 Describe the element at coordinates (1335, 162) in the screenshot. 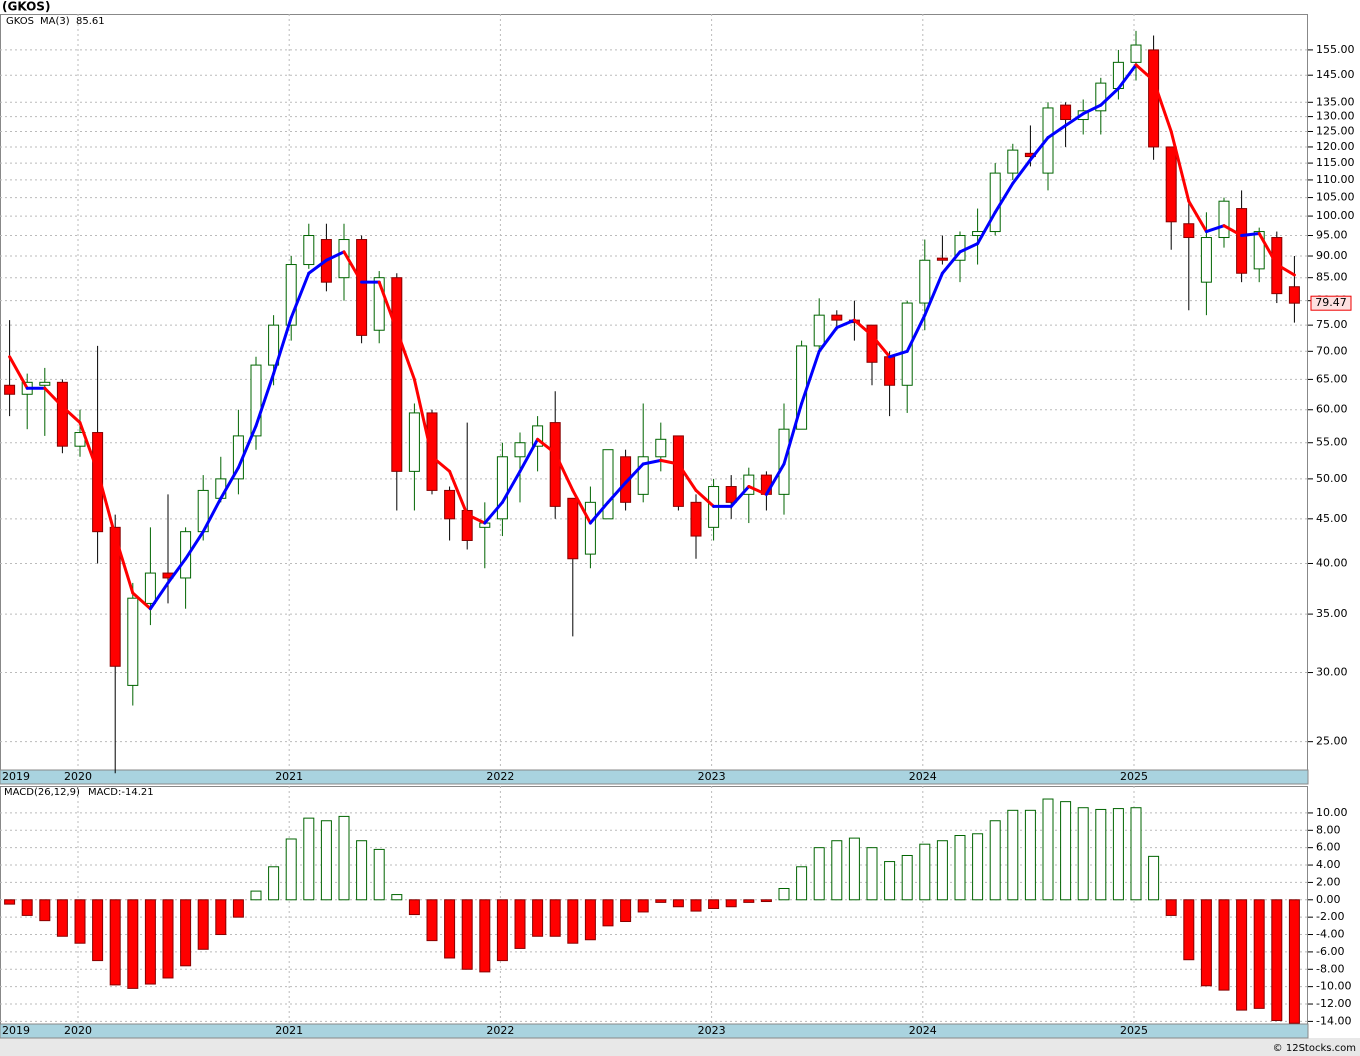

I see `y-tick-label: 115.00` at that location.